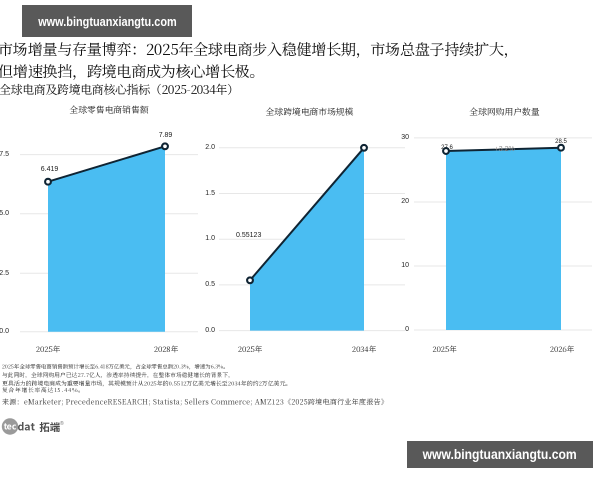 Image resolution: width=600 pixels, height=480 pixels. Describe the element at coordinates (9, 427) in the screenshot. I see `svg-text: tec` at that location.